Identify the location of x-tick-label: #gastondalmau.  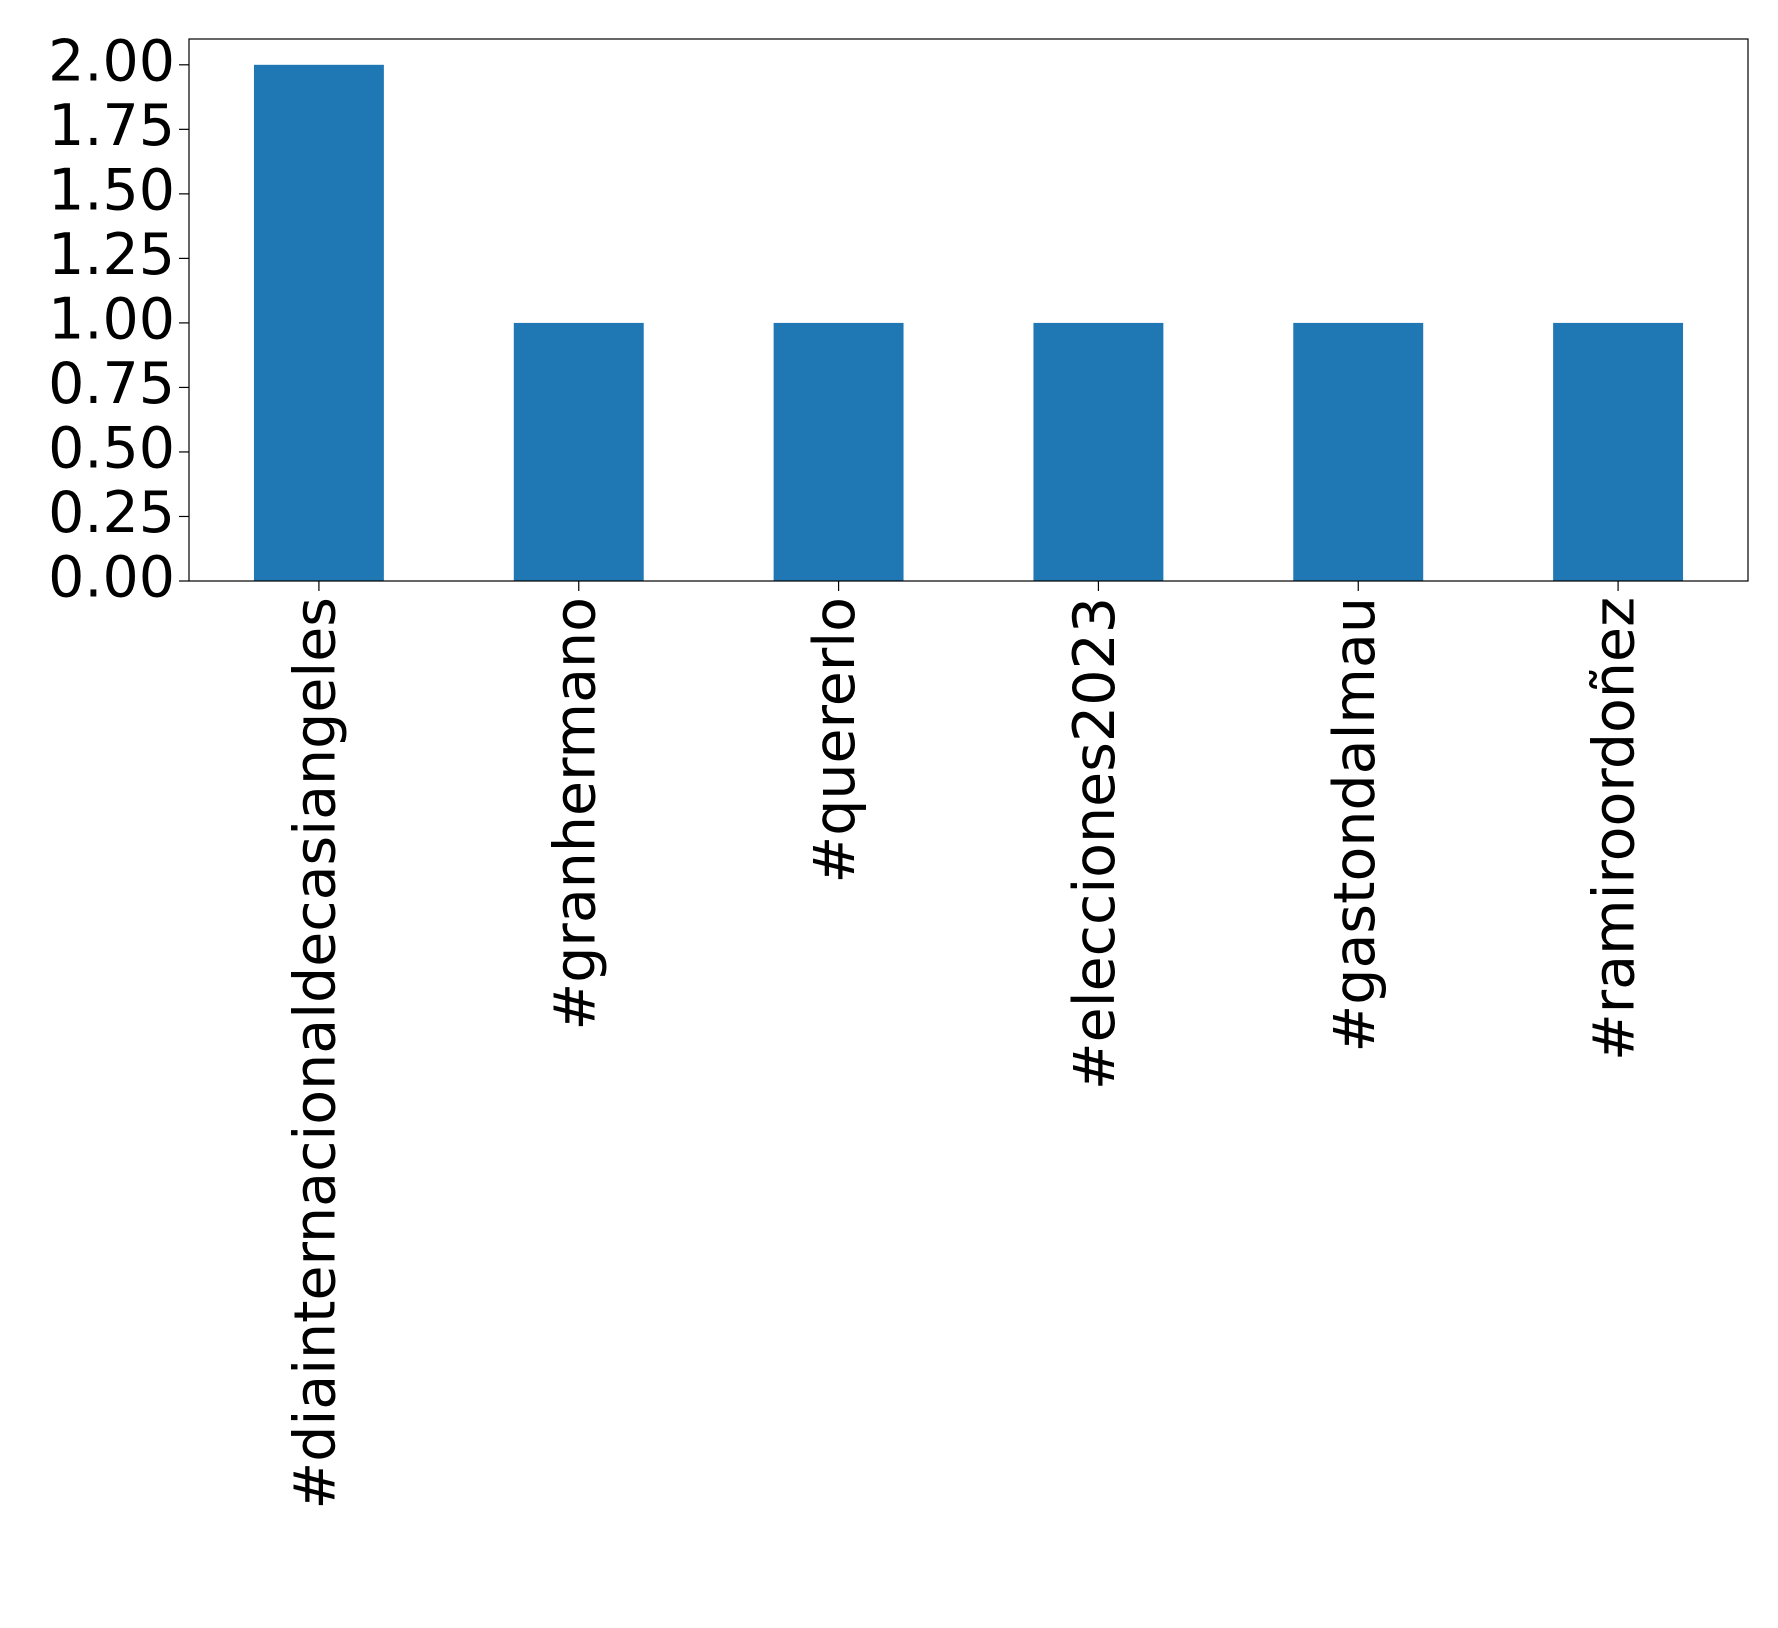
(1355, 824).